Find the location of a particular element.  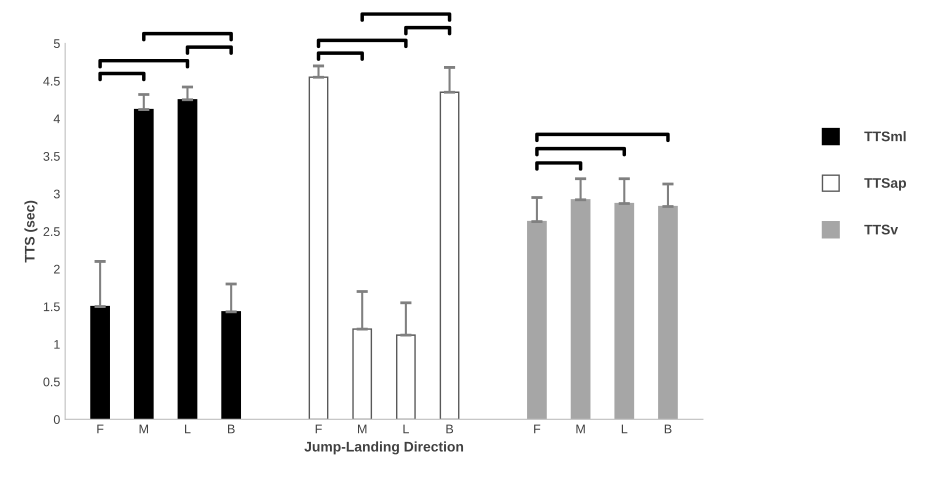

y-tick-label: 1 is located at coordinates (57, 344).